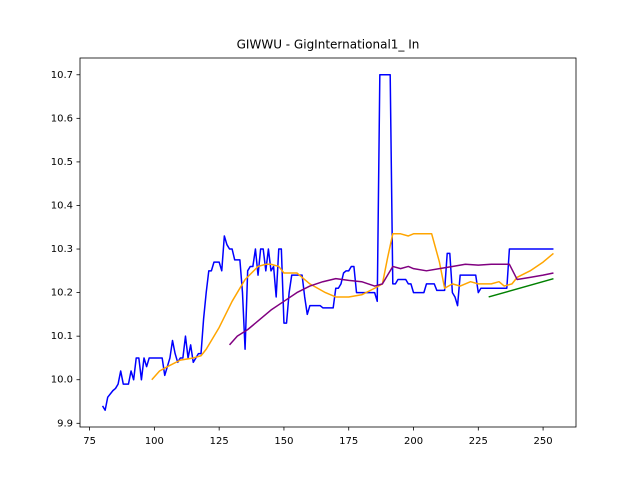  I want to click on x-tick-label: 100, so click(154, 441).